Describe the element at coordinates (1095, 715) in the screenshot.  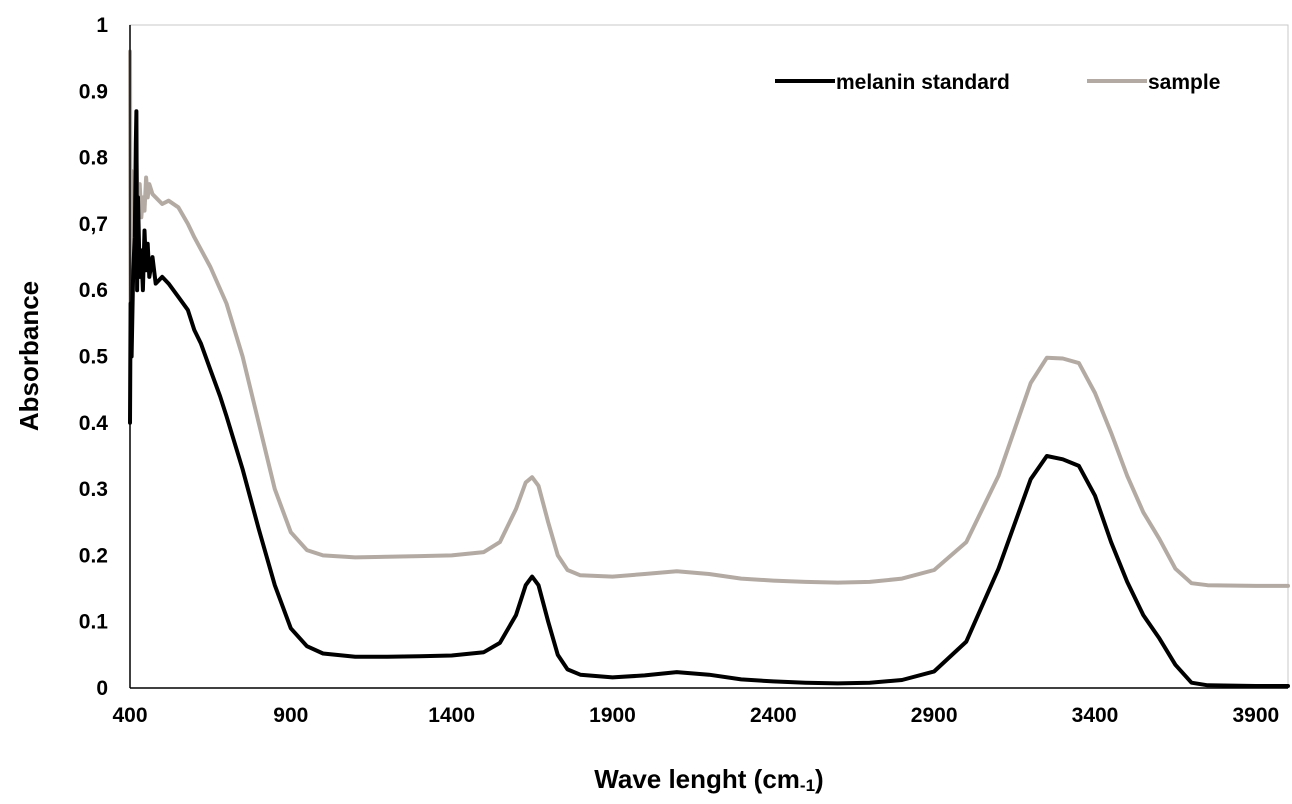
I see `x-tick-label: 3400` at that location.